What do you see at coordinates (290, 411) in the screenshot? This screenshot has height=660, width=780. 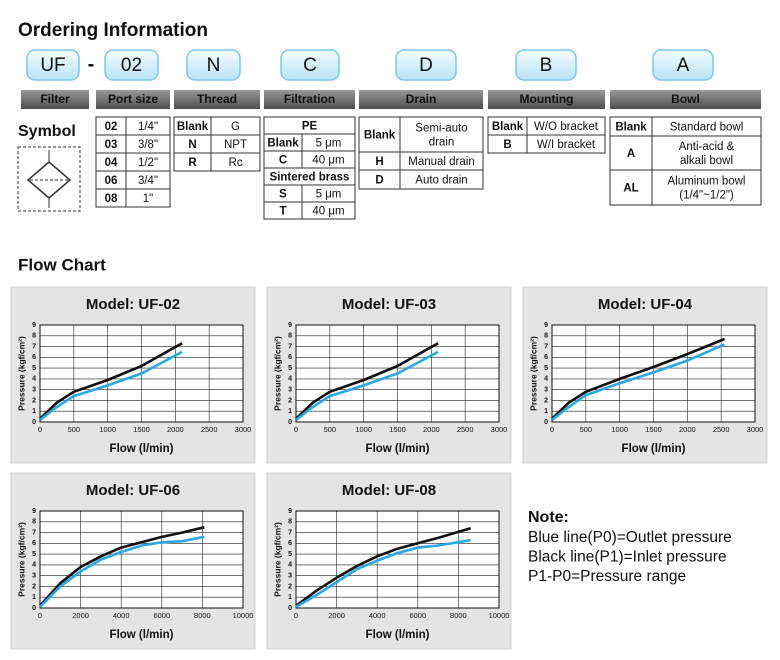 I see `y-tick-label: 1` at bounding box center [290, 411].